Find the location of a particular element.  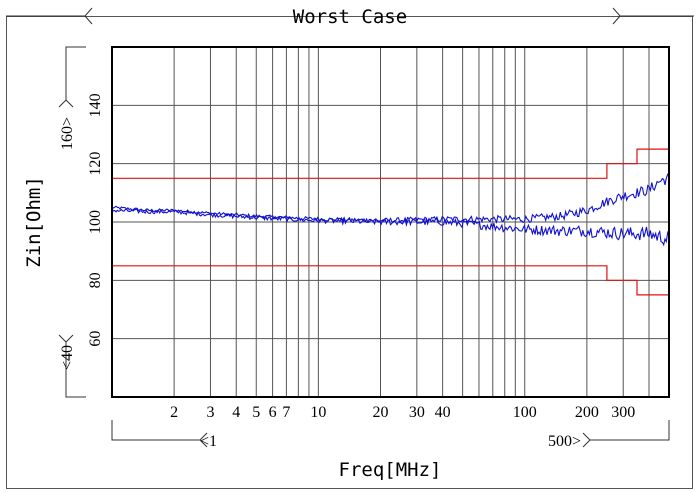

x-tick-label: 40 is located at coordinates (443, 412).